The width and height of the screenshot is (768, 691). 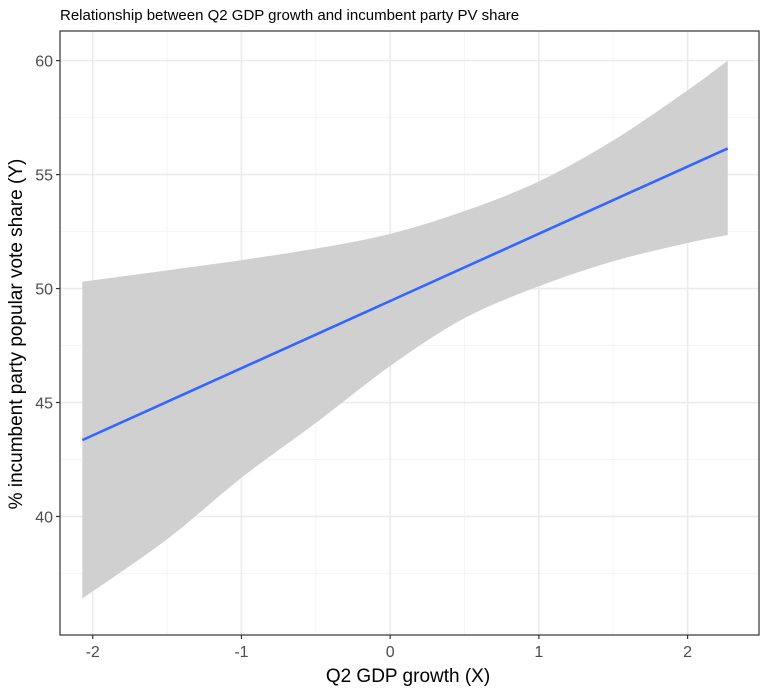 What do you see at coordinates (44, 404) in the screenshot?
I see `y-tick-label: 45` at bounding box center [44, 404].